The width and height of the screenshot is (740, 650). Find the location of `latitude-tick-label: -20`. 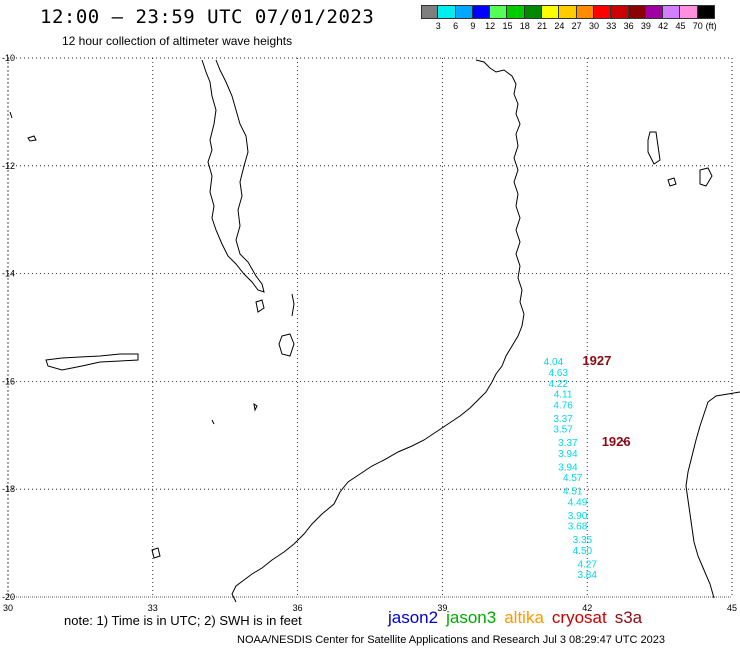

latitude-tick-label: -20 is located at coordinates (8, 597).